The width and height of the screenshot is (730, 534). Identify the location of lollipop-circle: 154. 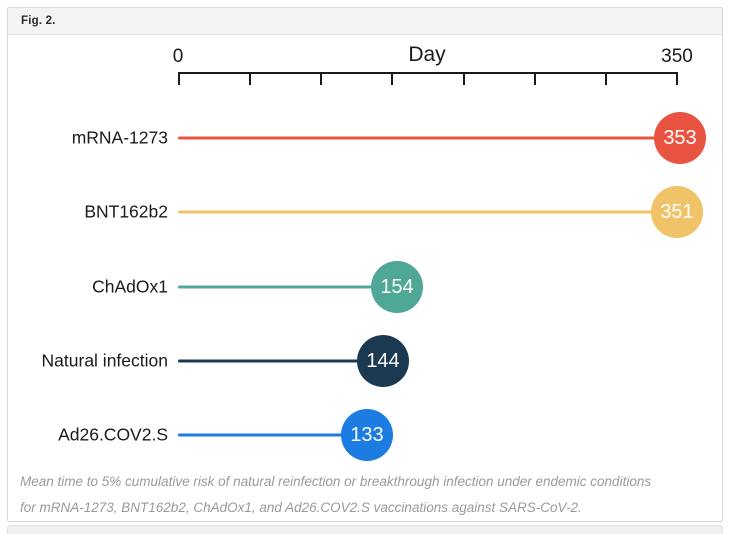
(397, 287).